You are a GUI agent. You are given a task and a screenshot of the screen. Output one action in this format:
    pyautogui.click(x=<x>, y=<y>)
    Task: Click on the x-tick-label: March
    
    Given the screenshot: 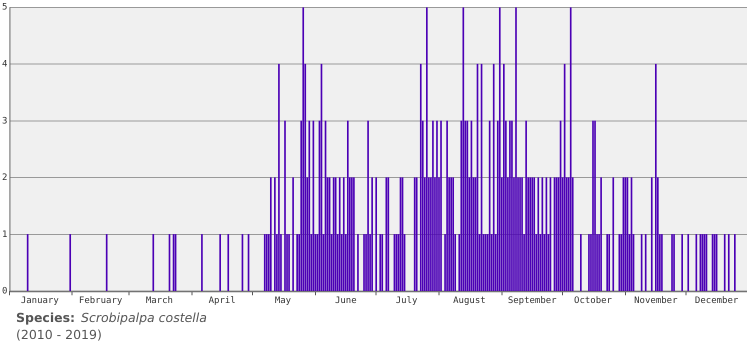 What is the action you would take?
    pyautogui.click(x=159, y=301)
    